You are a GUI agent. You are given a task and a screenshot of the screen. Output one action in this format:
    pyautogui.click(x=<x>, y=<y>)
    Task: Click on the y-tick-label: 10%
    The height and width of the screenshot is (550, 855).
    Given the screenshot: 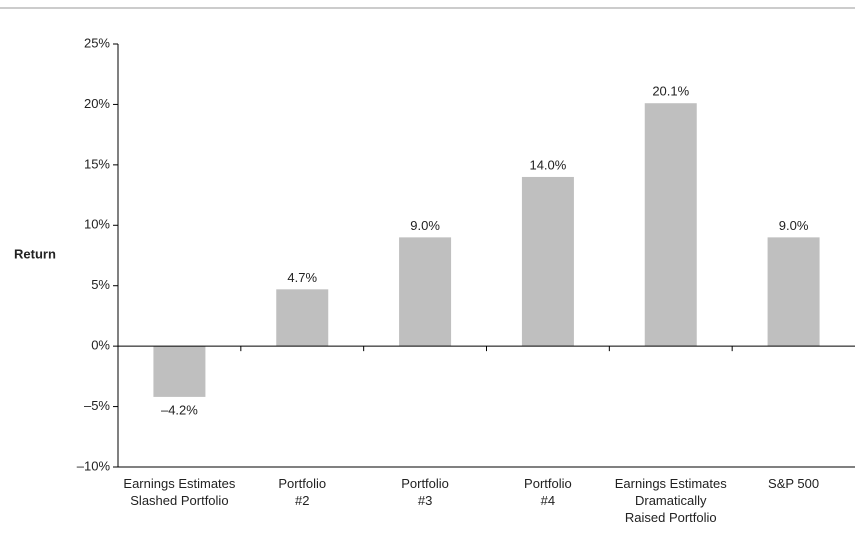 What is the action you would take?
    pyautogui.click(x=97, y=224)
    